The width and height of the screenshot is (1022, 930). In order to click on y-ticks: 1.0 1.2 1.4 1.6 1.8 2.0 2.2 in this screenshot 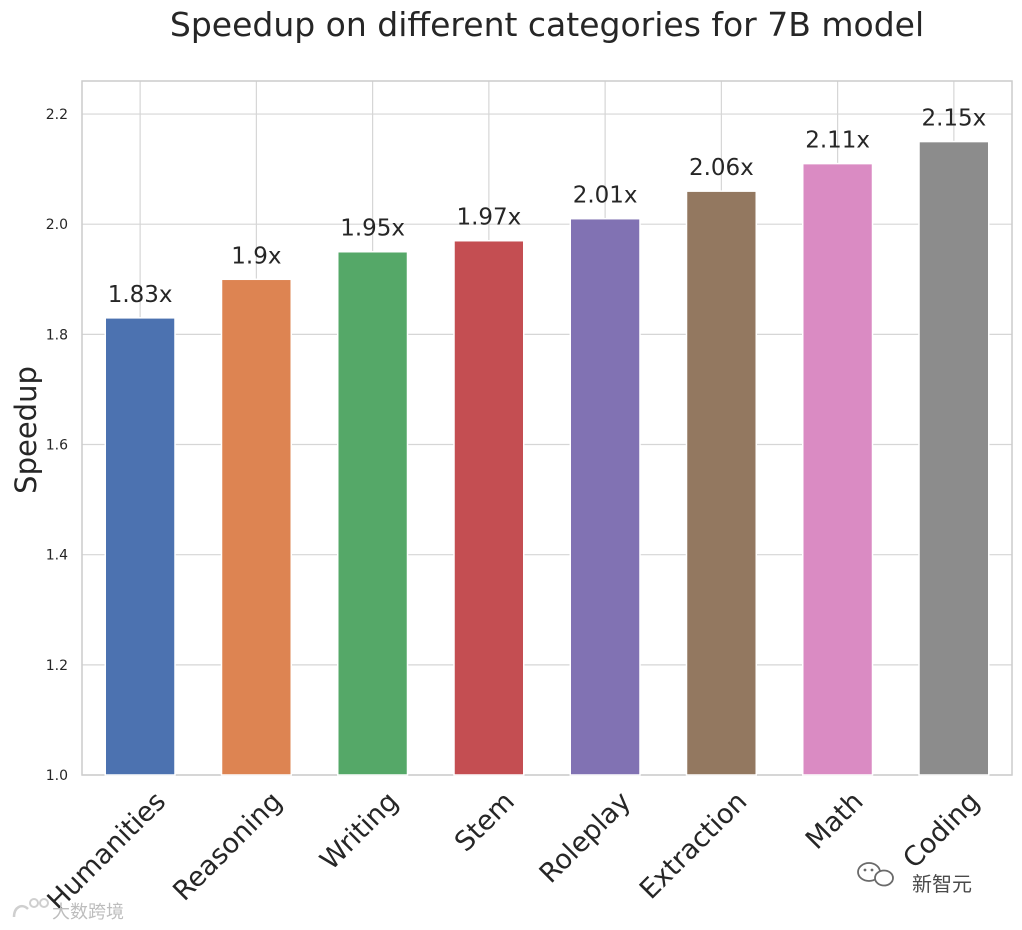, I will do `click(57, 445)`.